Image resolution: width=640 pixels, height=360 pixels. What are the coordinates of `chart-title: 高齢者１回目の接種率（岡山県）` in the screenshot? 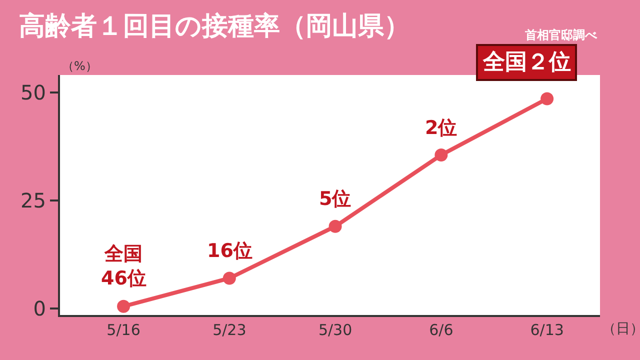 It's located at (214, 26).